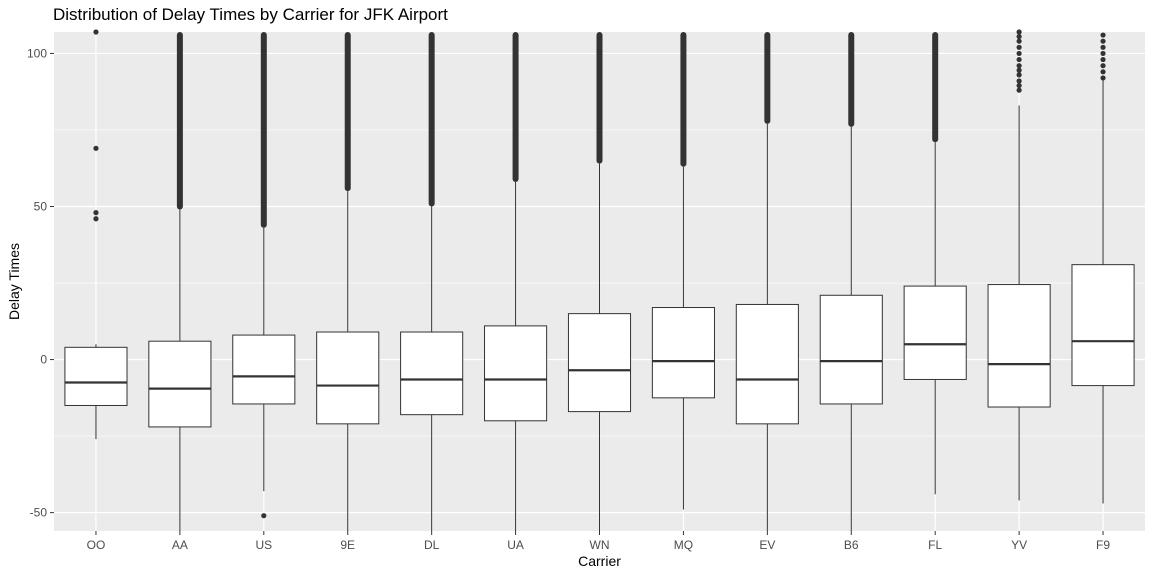 This screenshot has height=576, width=1152. What do you see at coordinates (851, 545) in the screenshot?
I see `x-tick-label: B6` at bounding box center [851, 545].